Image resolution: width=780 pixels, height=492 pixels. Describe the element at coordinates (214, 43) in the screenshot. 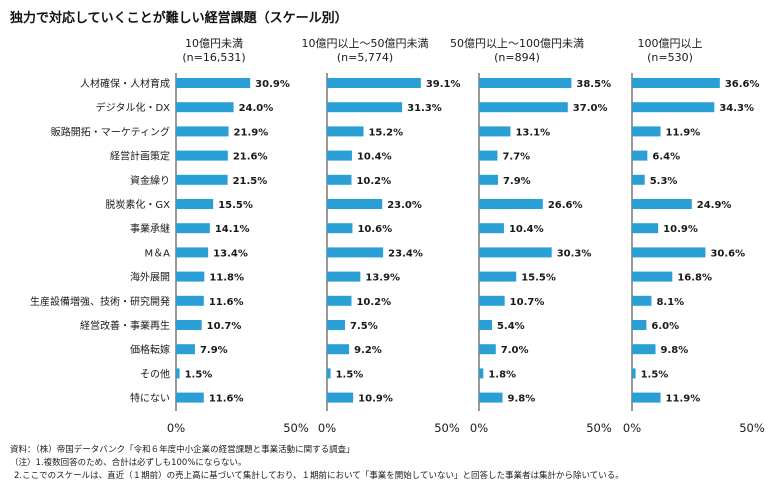

I see `panel-header: 10億円未満` at that location.